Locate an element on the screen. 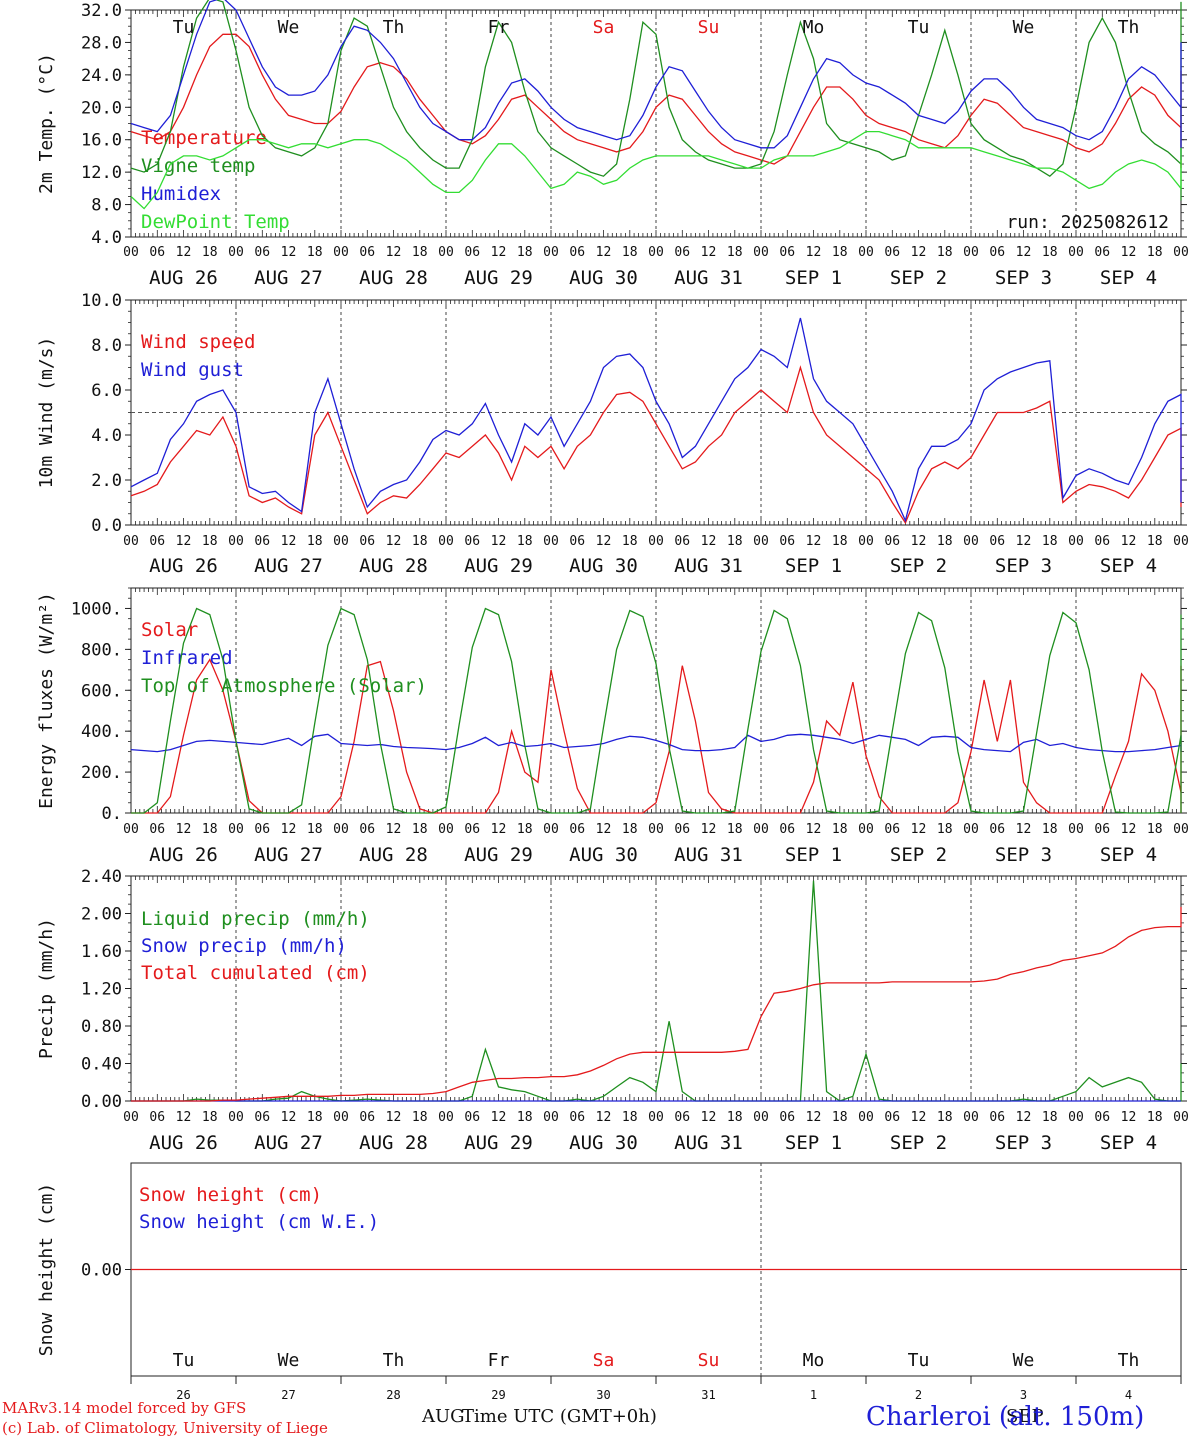 This screenshot has height=1440, width=1194. y-tick-label: 1000. is located at coordinates (96, 609).